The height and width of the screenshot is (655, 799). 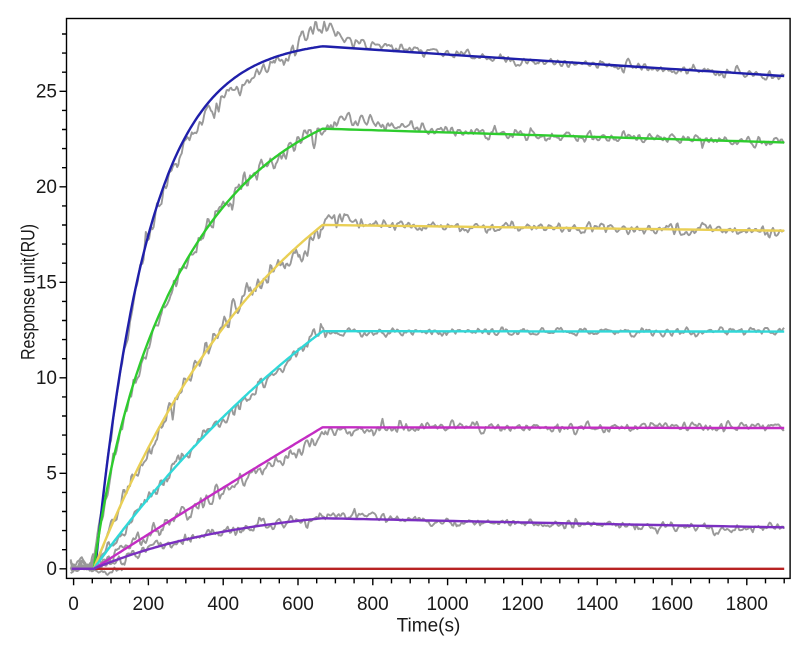 I want to click on svg-text: Time(s), so click(x=429, y=626).